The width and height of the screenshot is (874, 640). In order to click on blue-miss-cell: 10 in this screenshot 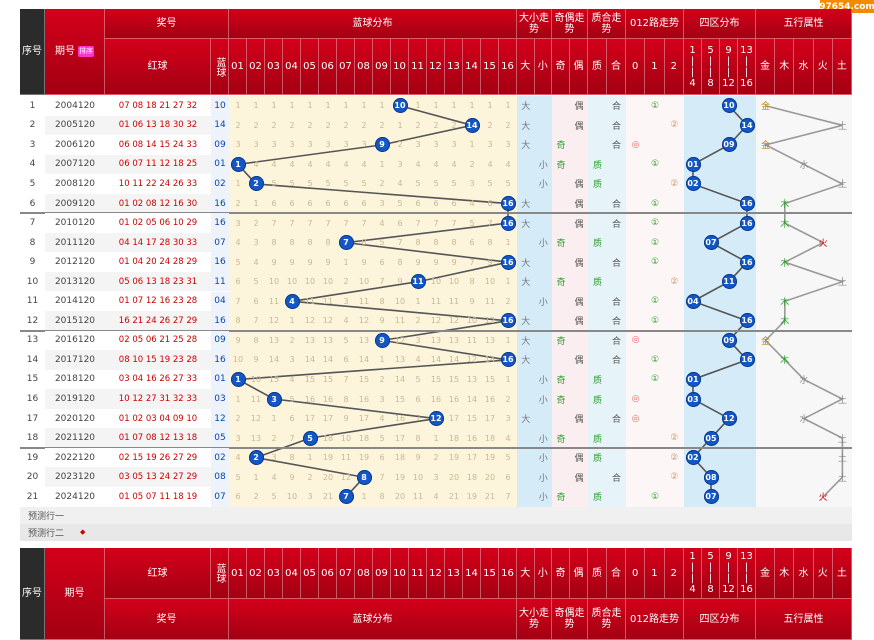, I will do `click(274, 282)`.